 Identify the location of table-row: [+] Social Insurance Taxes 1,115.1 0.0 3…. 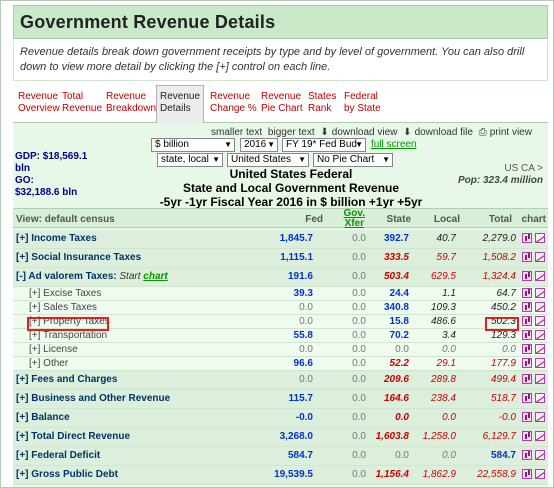
(280, 258).